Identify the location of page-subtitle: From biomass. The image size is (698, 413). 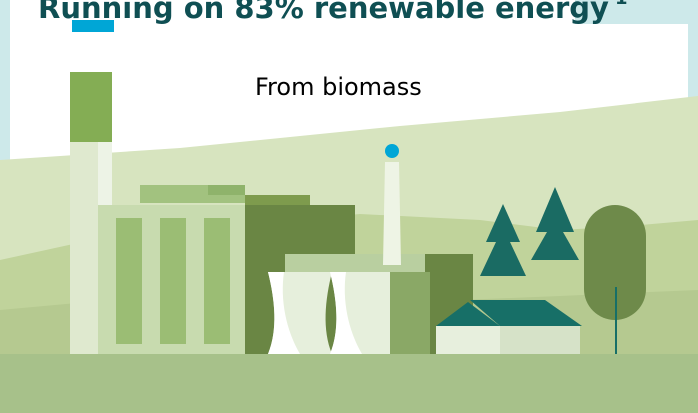
(338, 87).